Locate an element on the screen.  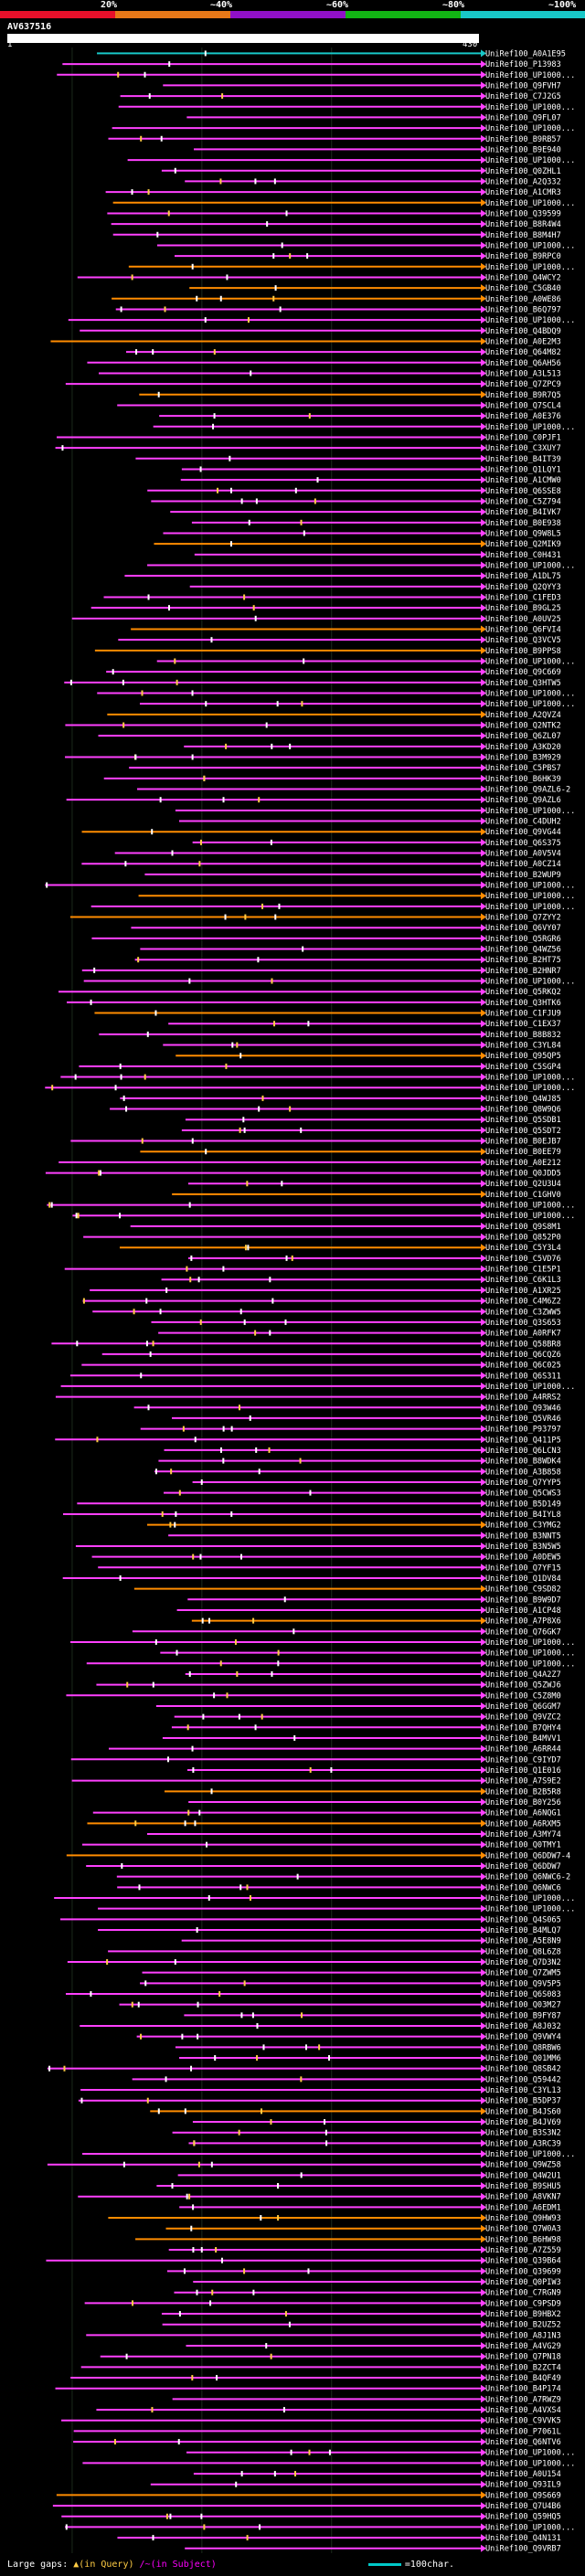
hit-label: UniRef100_Q9HW93 is located at coordinates (523, 2218).